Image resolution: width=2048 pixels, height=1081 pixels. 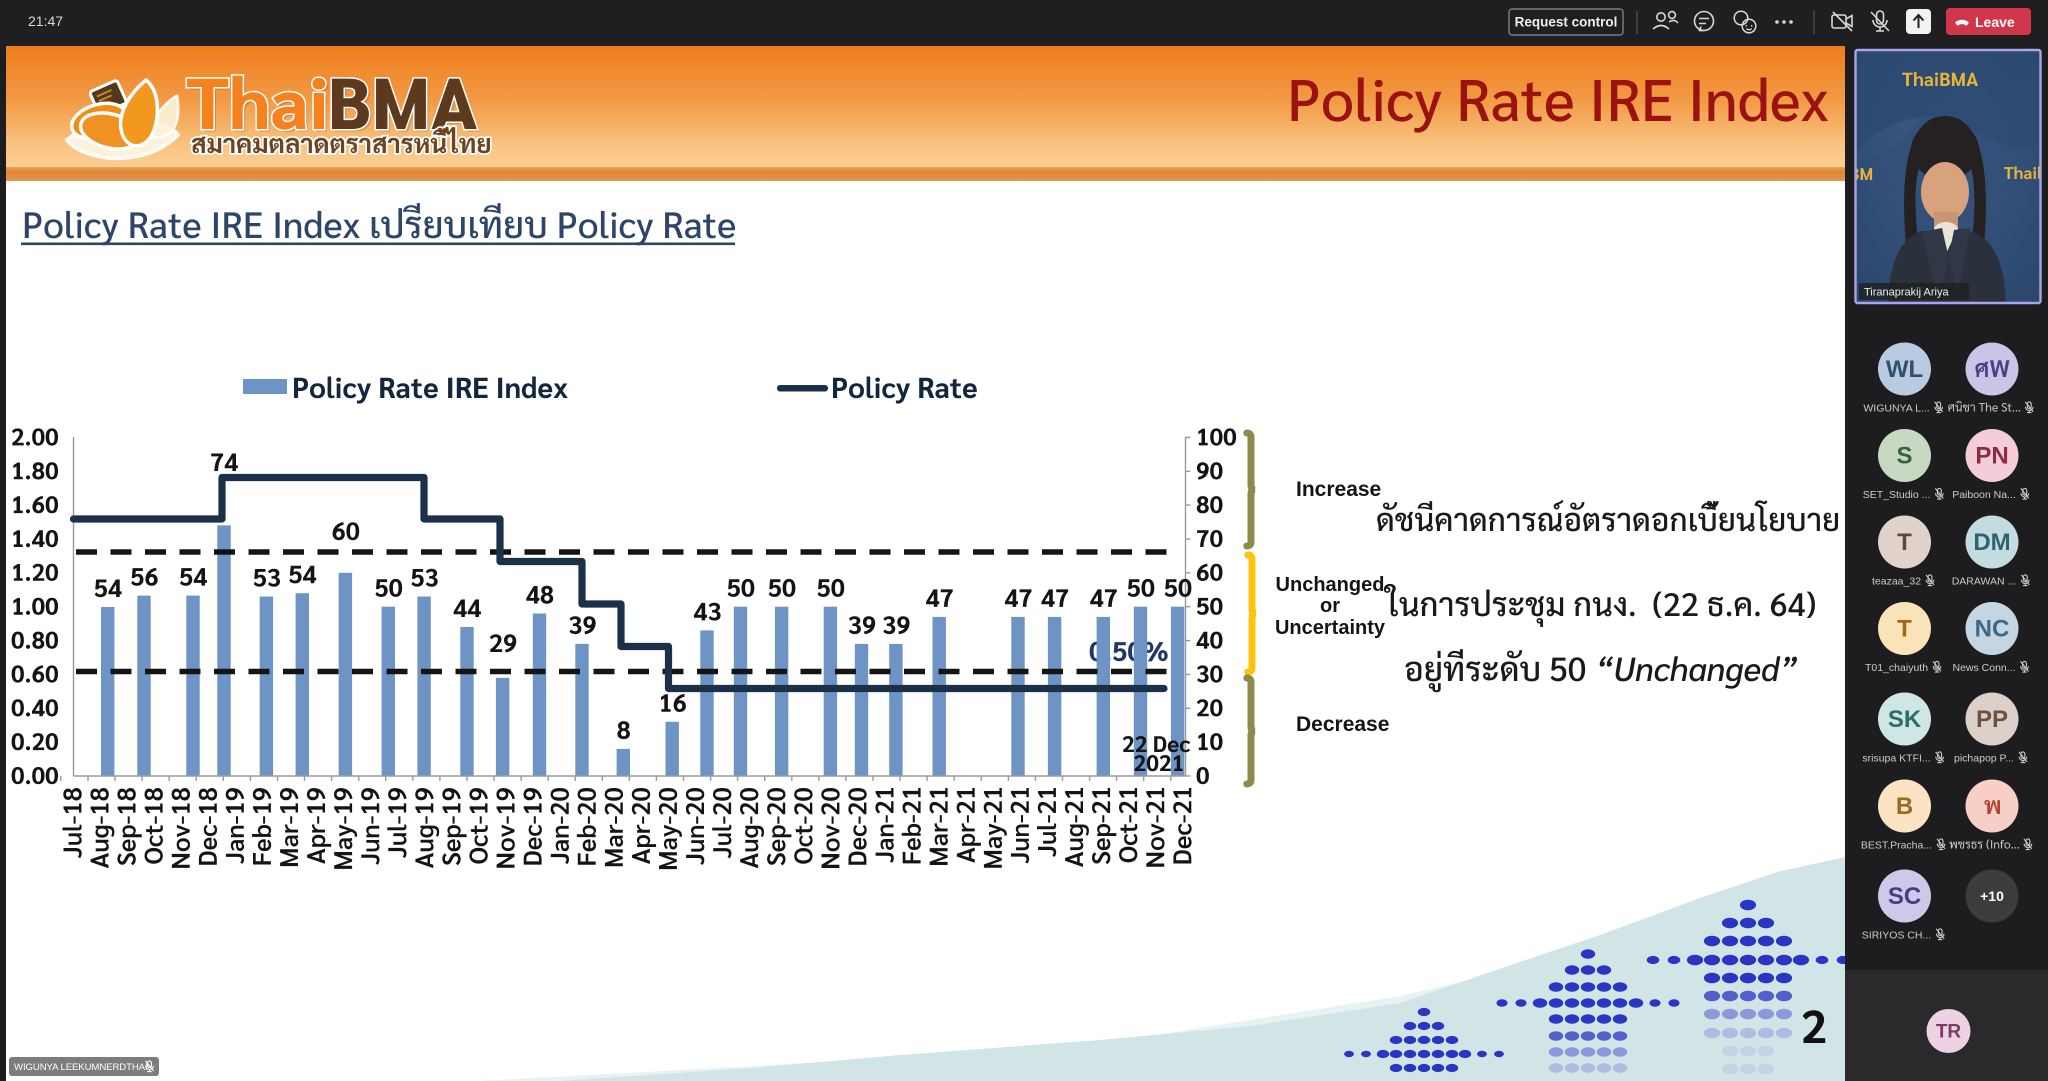 I want to click on svg-text: NC, so click(x=1992, y=629).